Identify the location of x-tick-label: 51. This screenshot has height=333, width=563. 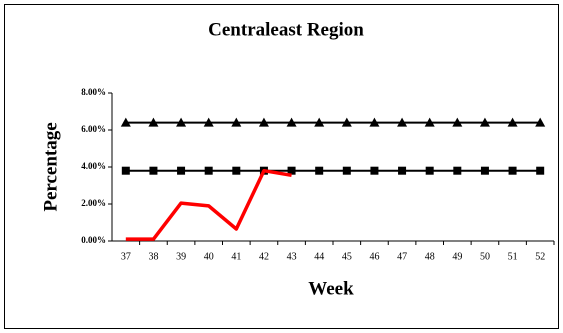
(513, 256).